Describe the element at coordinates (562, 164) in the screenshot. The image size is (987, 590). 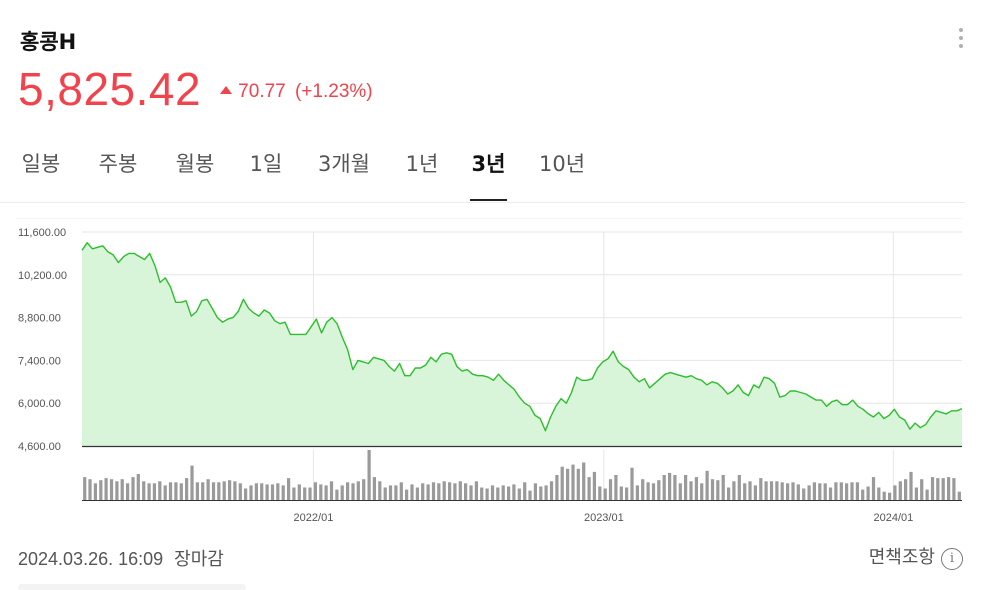
I see `tab-10years: 10년` at that location.